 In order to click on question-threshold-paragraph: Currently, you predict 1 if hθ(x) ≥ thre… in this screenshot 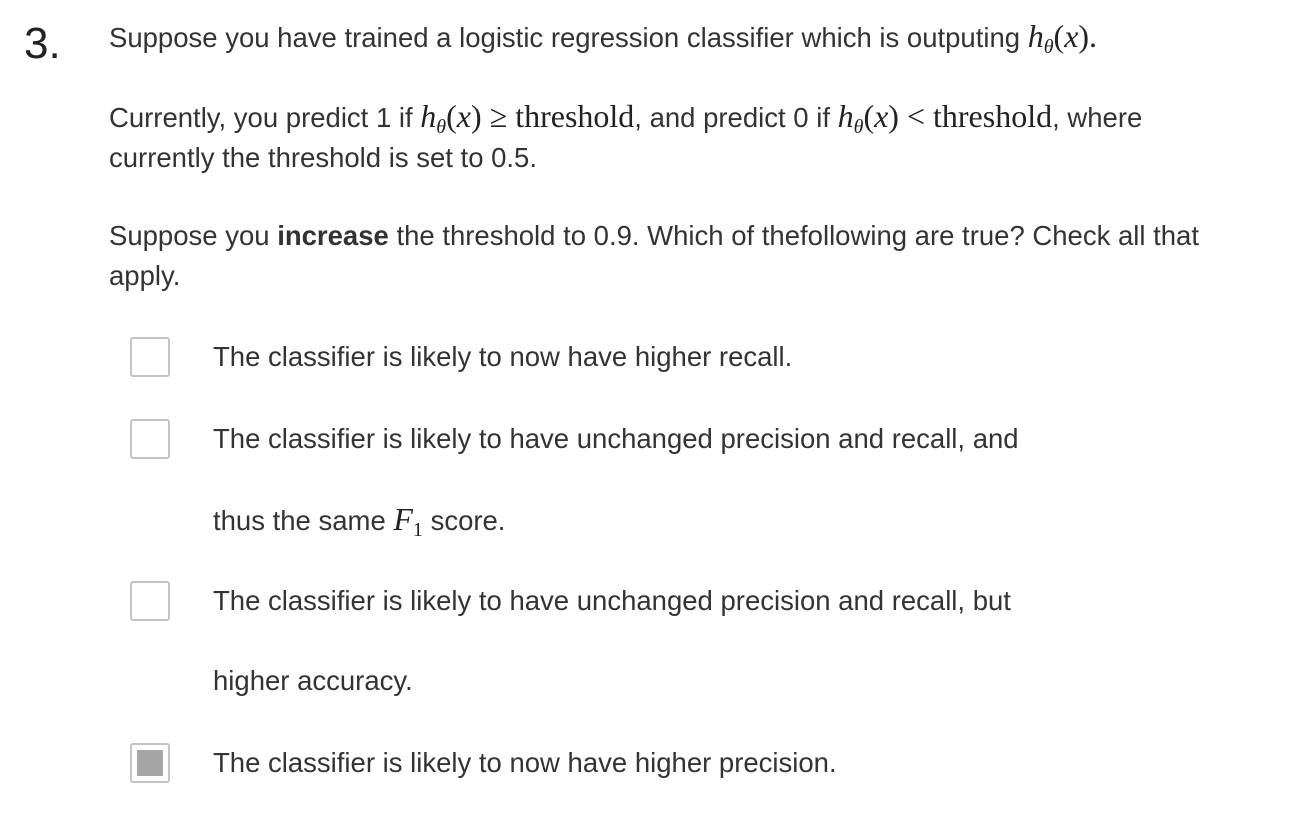, I will do `click(626, 135)`.